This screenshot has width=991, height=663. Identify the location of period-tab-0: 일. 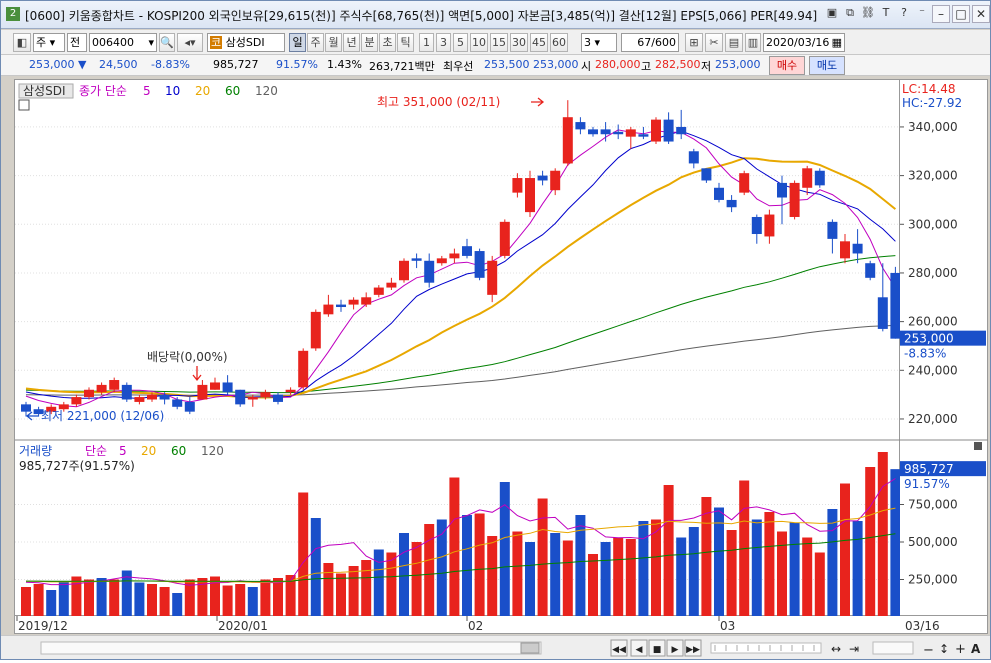
(297, 42).